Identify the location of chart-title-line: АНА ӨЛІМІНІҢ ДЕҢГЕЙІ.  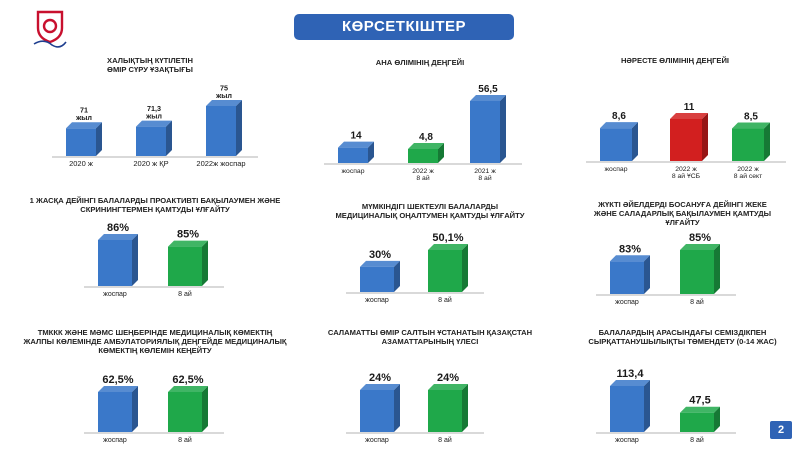
(420, 62).